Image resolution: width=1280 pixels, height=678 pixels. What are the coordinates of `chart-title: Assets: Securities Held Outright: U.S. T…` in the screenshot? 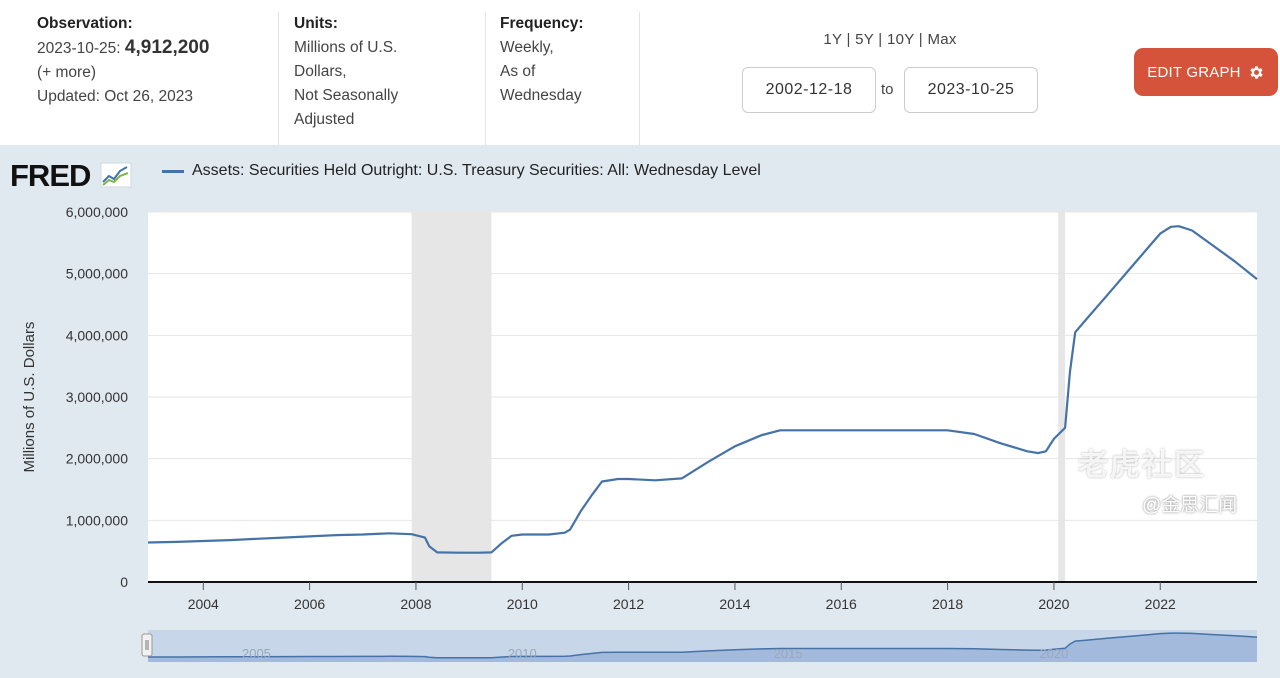 It's located at (476, 170).